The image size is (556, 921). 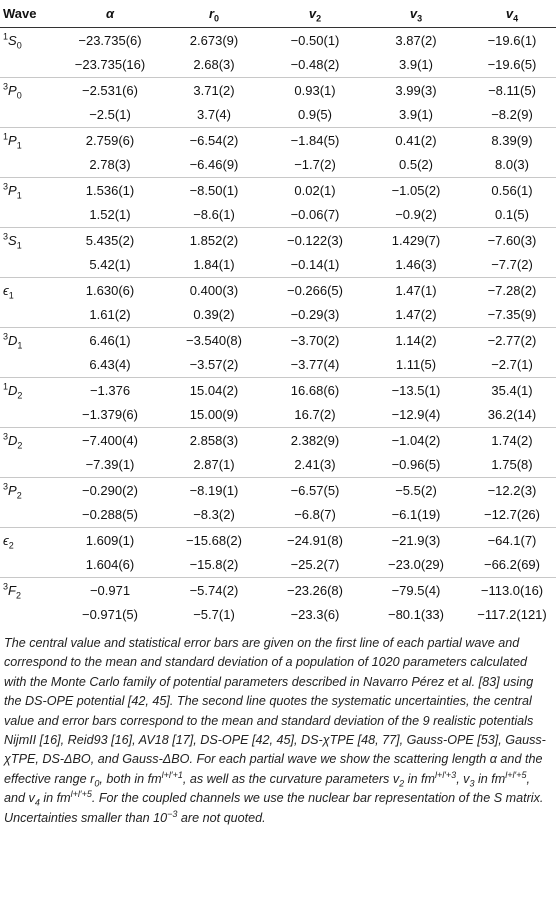 I want to click on wave-symbol: ϵ, so click(x=6, y=290).